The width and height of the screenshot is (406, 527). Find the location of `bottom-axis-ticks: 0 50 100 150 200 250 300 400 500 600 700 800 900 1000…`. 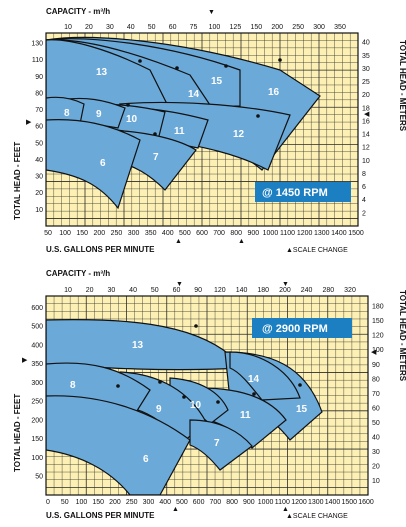

bottom-axis-ticks: 0 50 100 150 200 250 300 400 500 600 700 800 900 1000… is located at coordinates (210, 502).